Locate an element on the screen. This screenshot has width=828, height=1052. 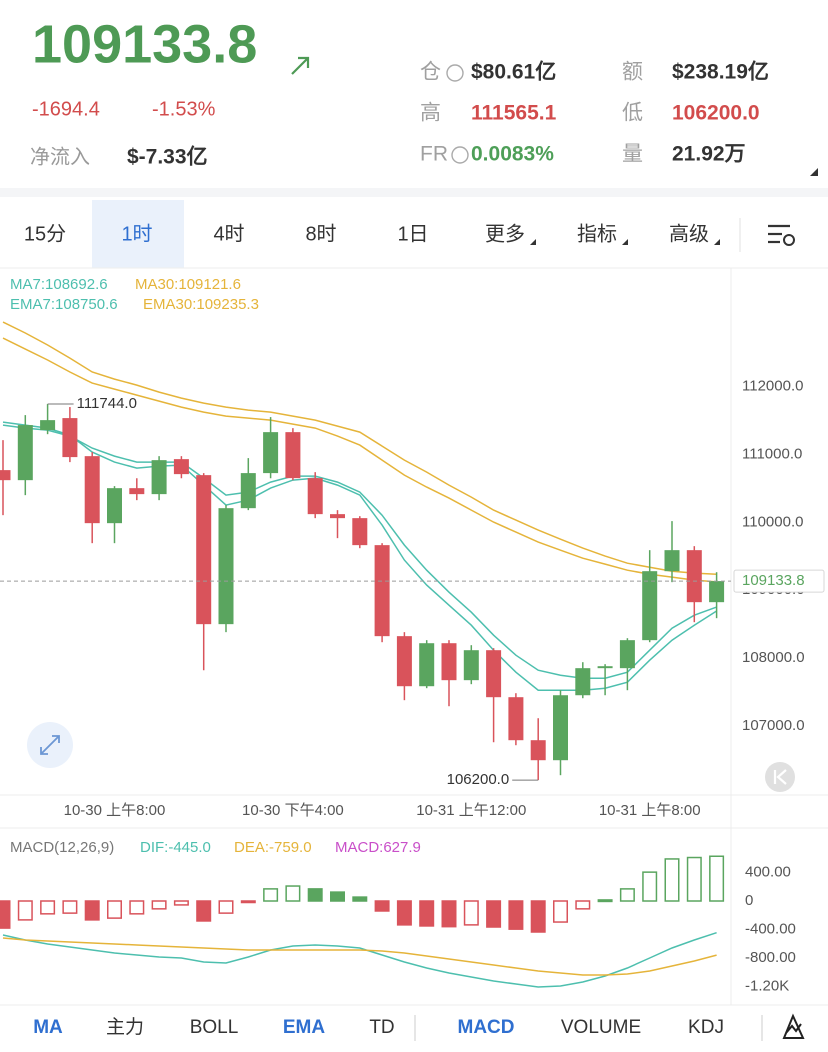
separator is located at coordinates (414, 192).